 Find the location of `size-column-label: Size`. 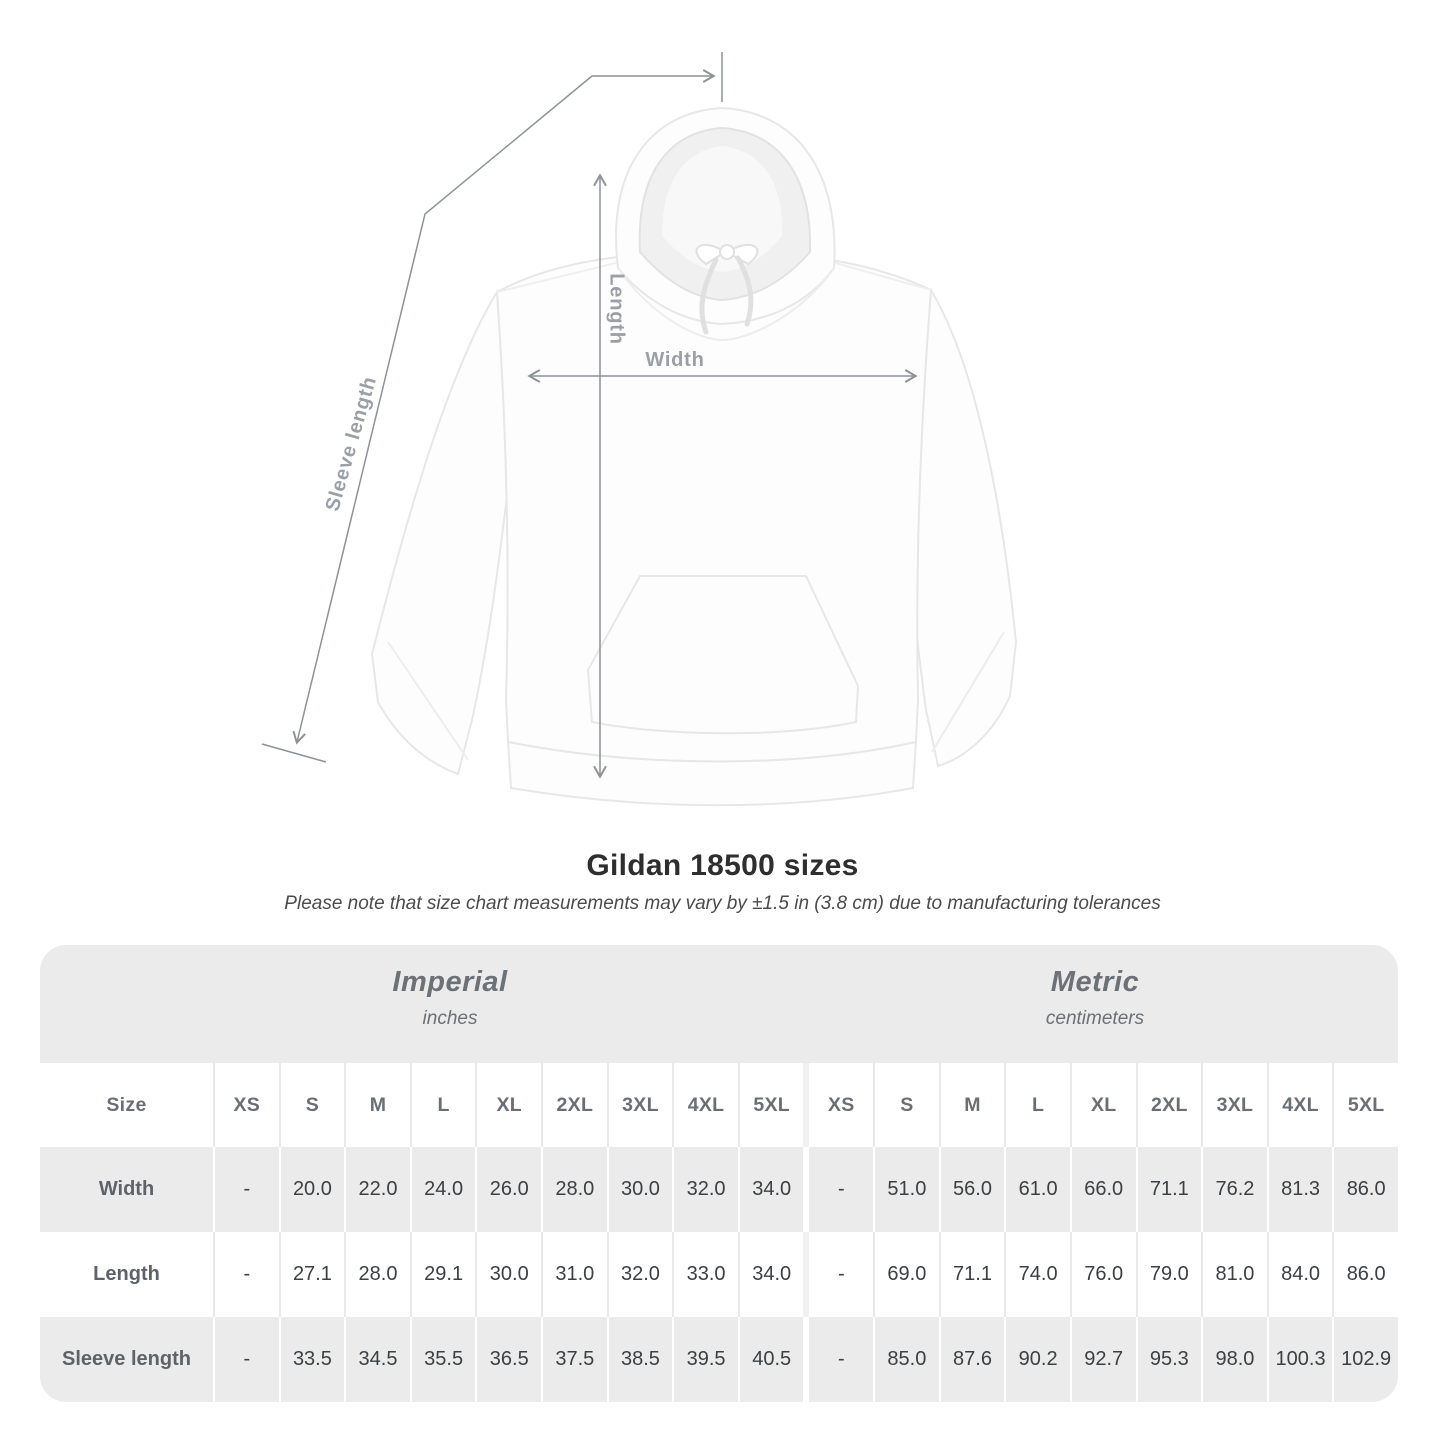

size-column-label: Size is located at coordinates (127, 1105).